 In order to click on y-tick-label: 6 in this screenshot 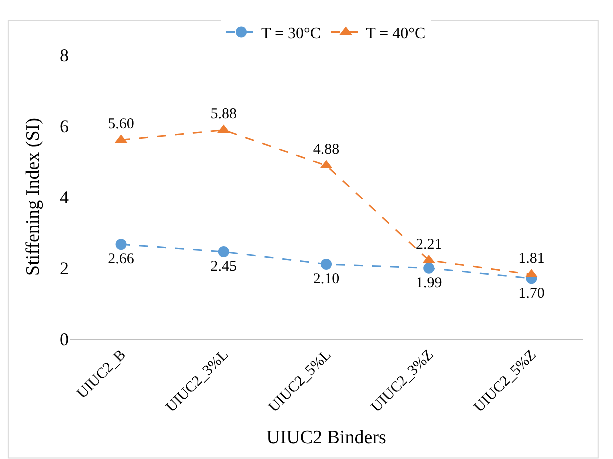, I will do `click(64, 126)`.